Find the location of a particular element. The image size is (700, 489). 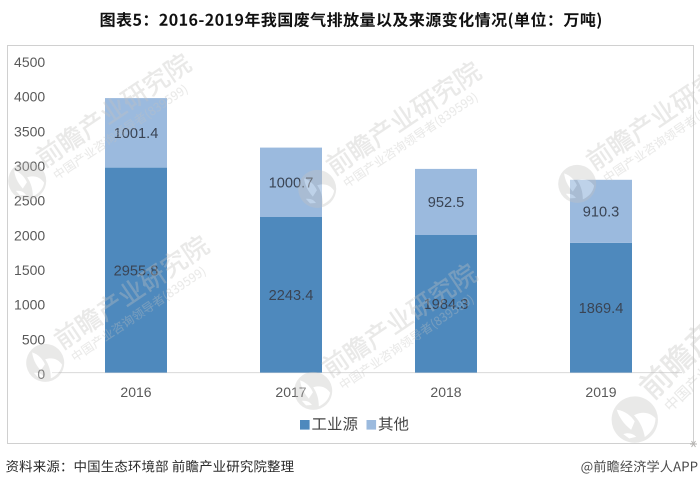

svg-text: 500 is located at coordinates (34, 339).